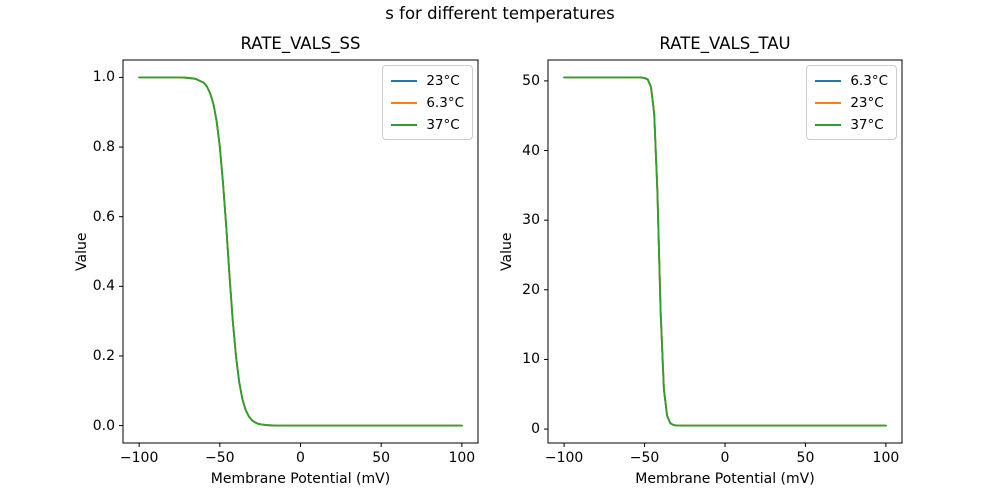  I want to click on axes-title: RATE_VALS_SS, so click(300, 43).